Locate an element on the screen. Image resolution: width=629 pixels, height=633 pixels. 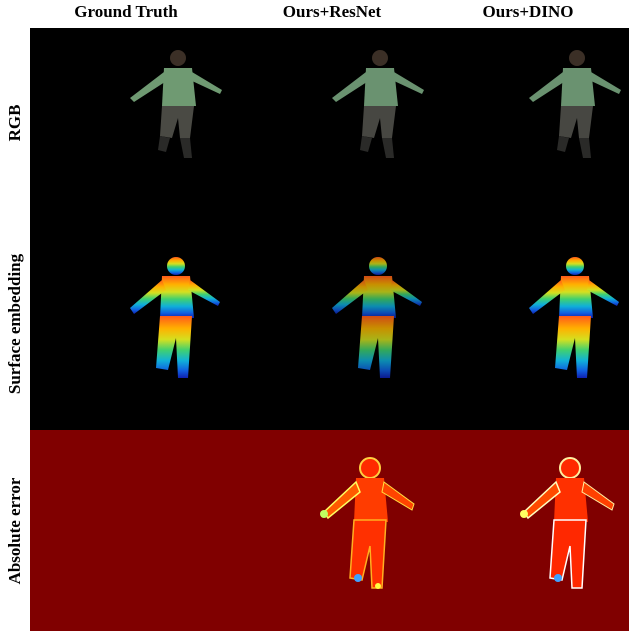
row-label-surface-embedding-text: Surface embedding is located at coordinates (14, 324).